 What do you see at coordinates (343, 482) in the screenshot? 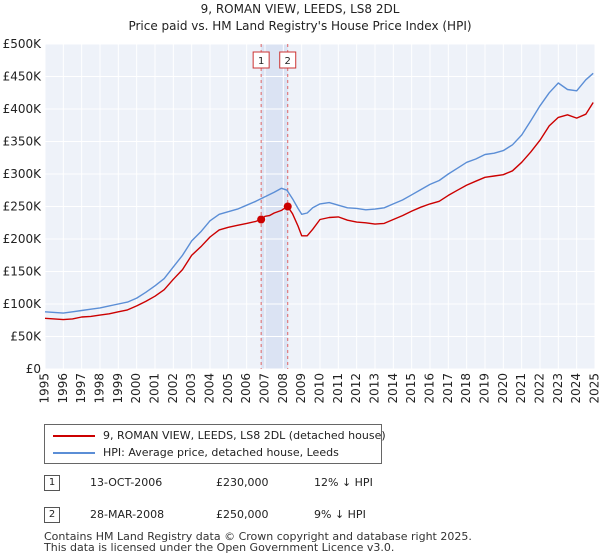
I see `transaction-hpi-diff: 12% ↓ HPI` at bounding box center [343, 482].